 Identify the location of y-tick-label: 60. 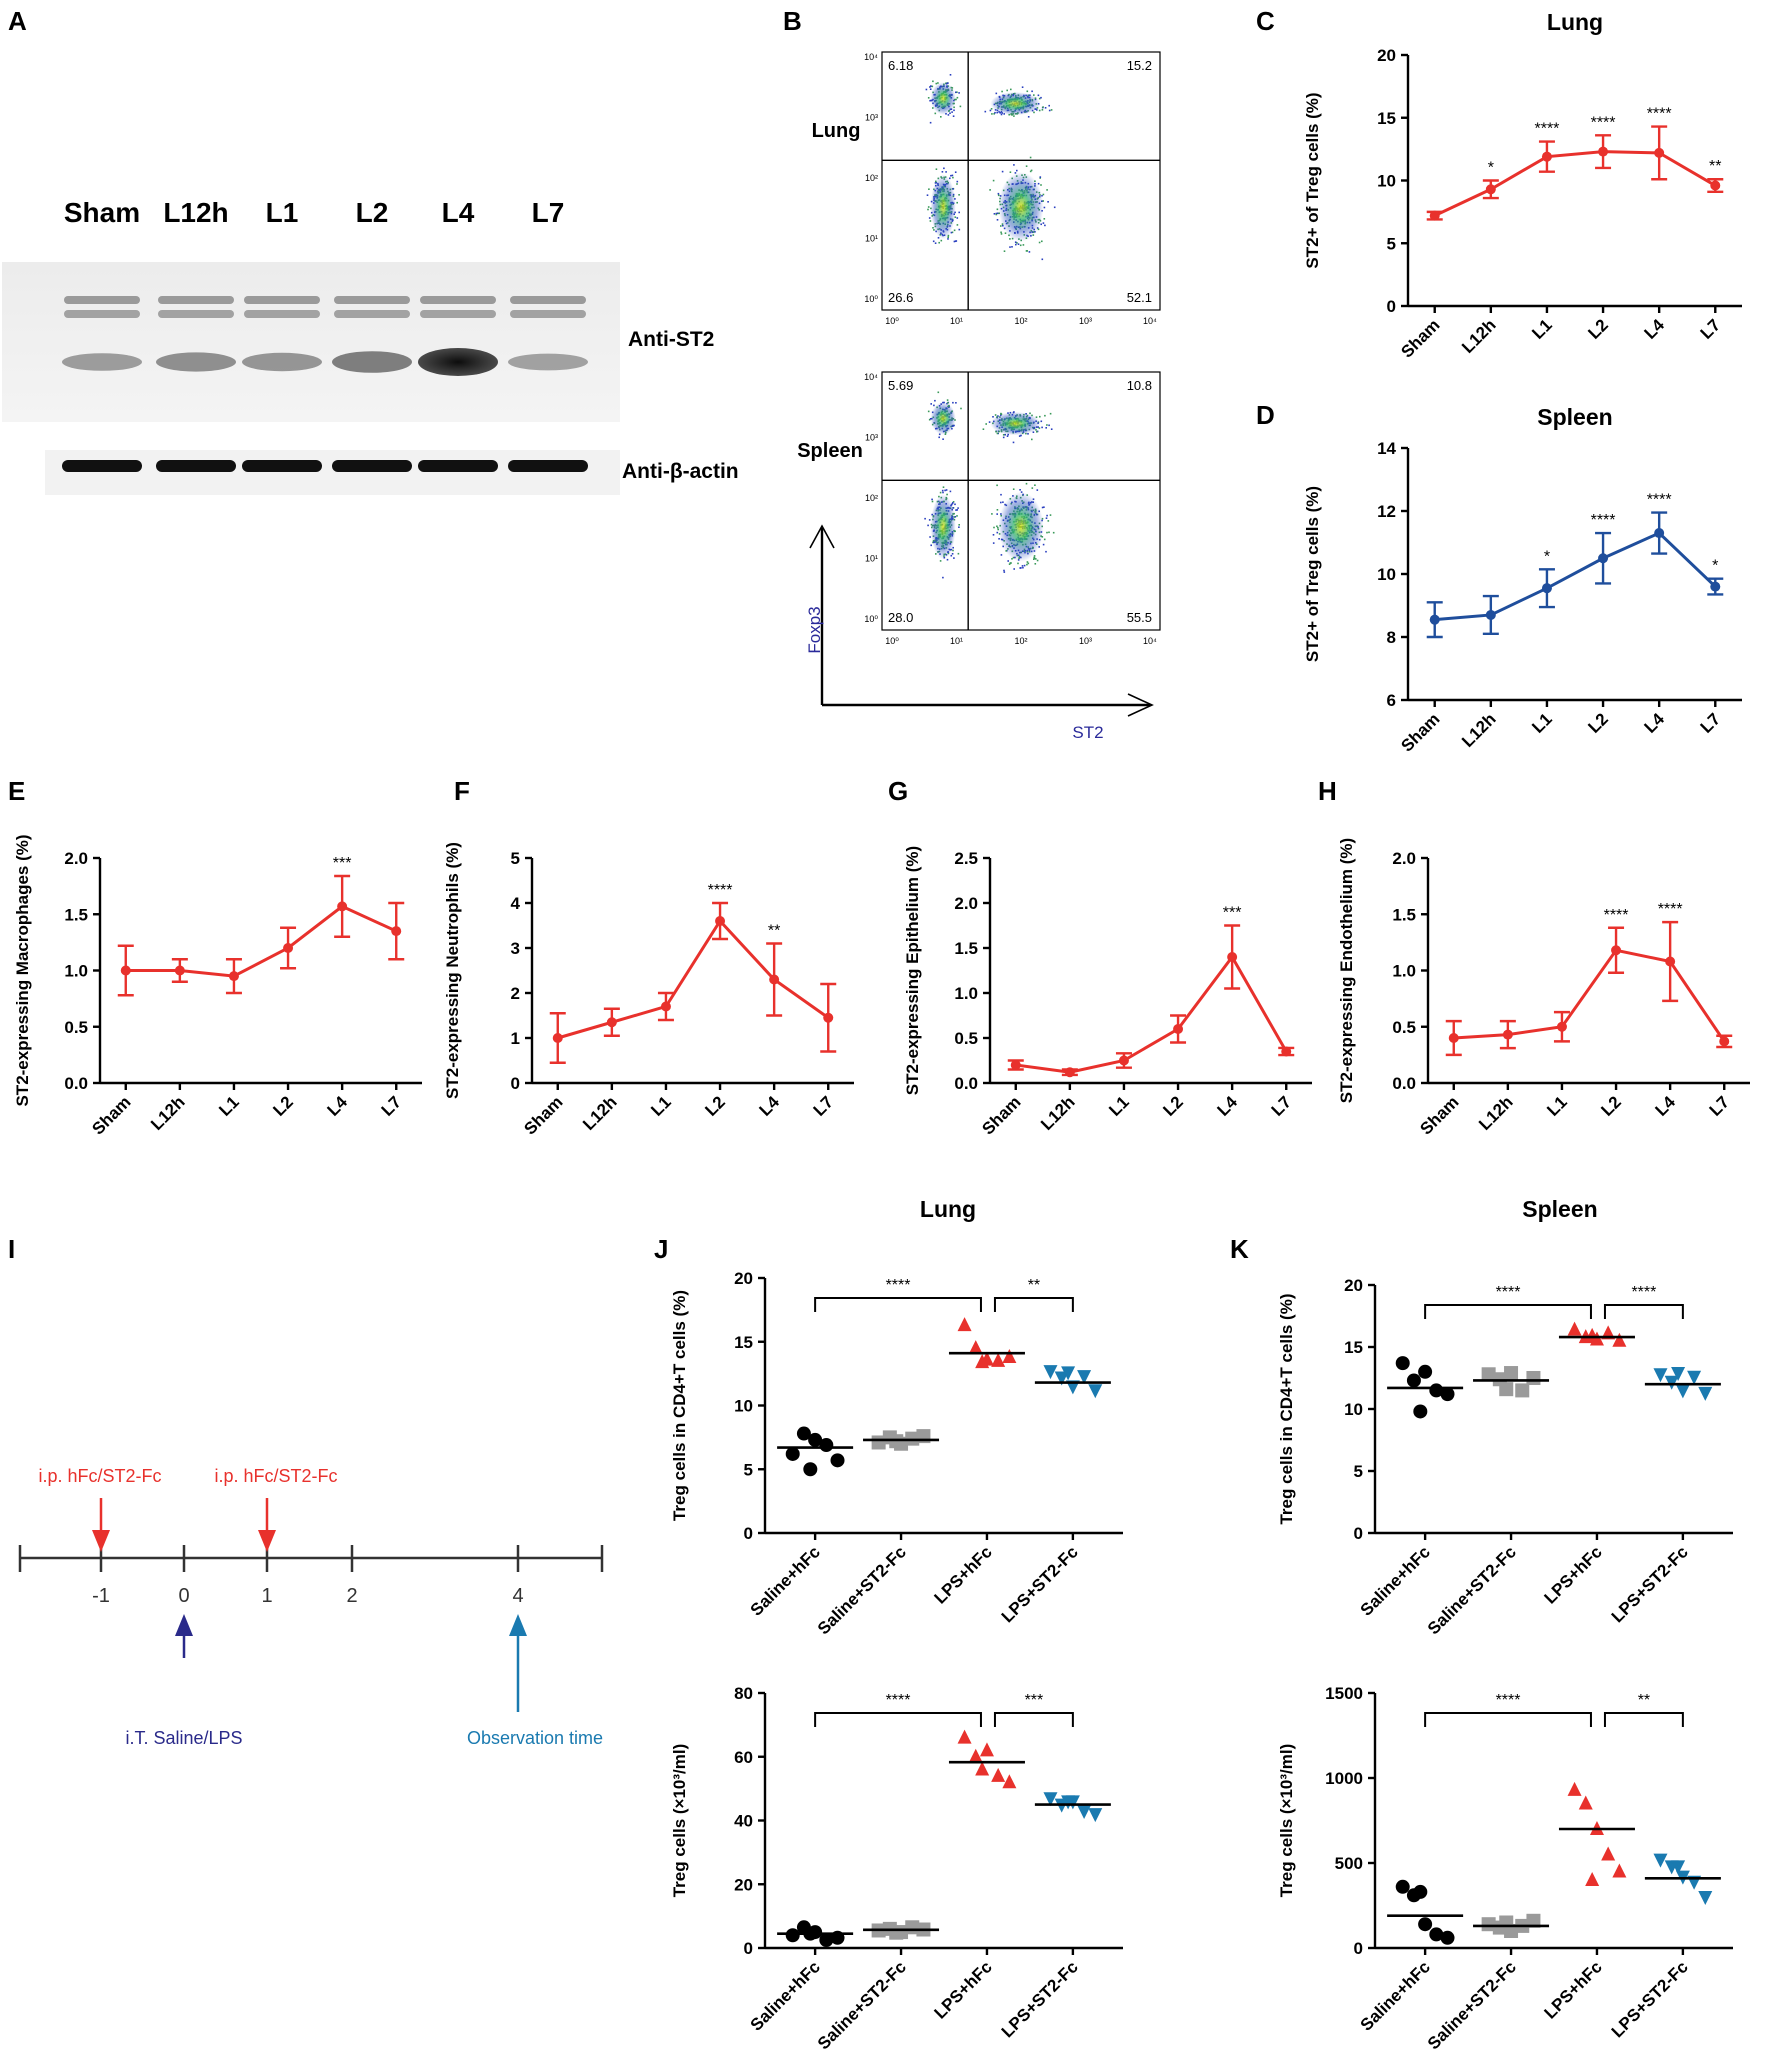
(743, 1757).